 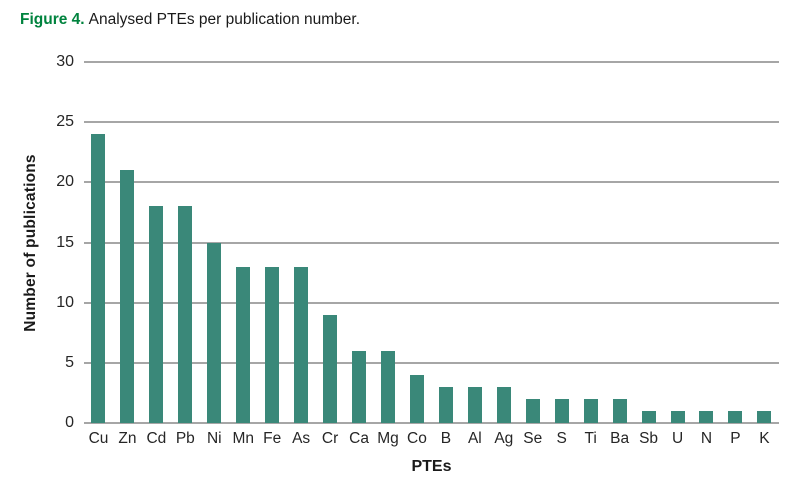 What do you see at coordinates (69, 422) in the screenshot?
I see `y-tick-label-0: 0` at bounding box center [69, 422].